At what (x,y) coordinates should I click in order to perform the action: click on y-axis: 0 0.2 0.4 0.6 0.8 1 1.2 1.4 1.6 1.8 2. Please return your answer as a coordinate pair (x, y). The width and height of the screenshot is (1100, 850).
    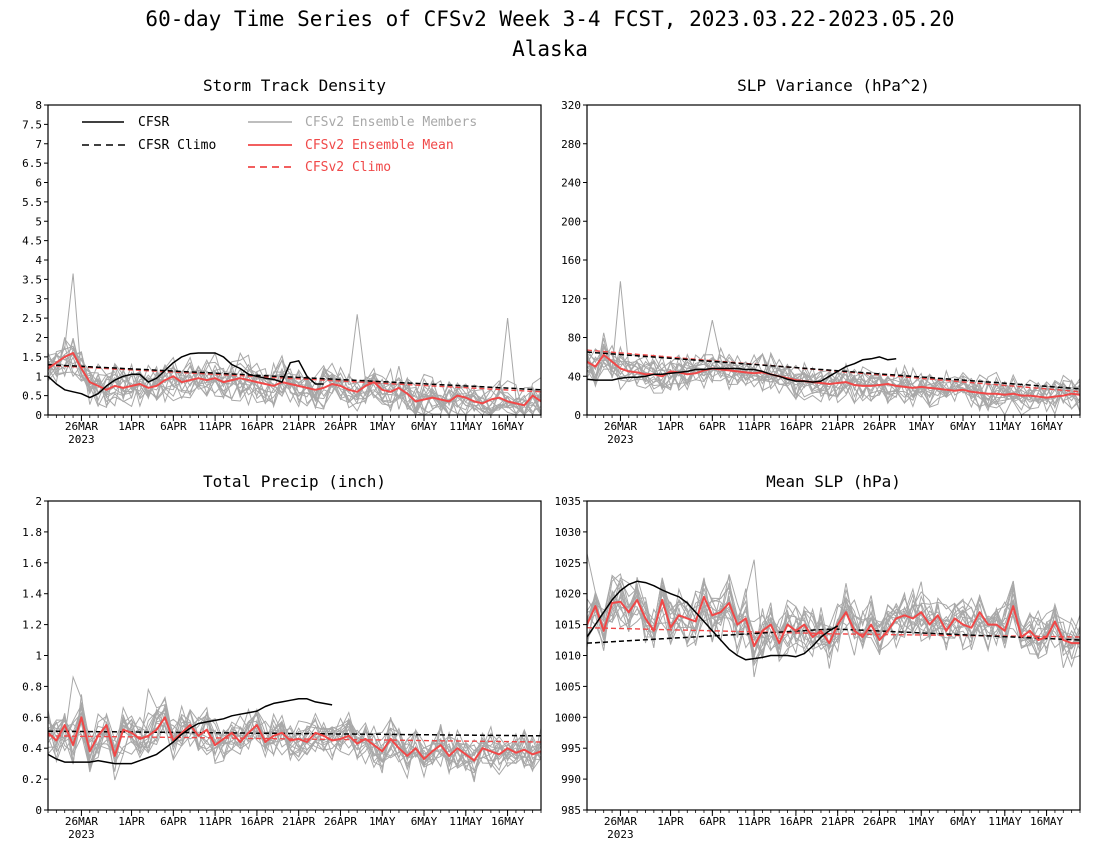
    Looking at the image, I should click on (35, 656).